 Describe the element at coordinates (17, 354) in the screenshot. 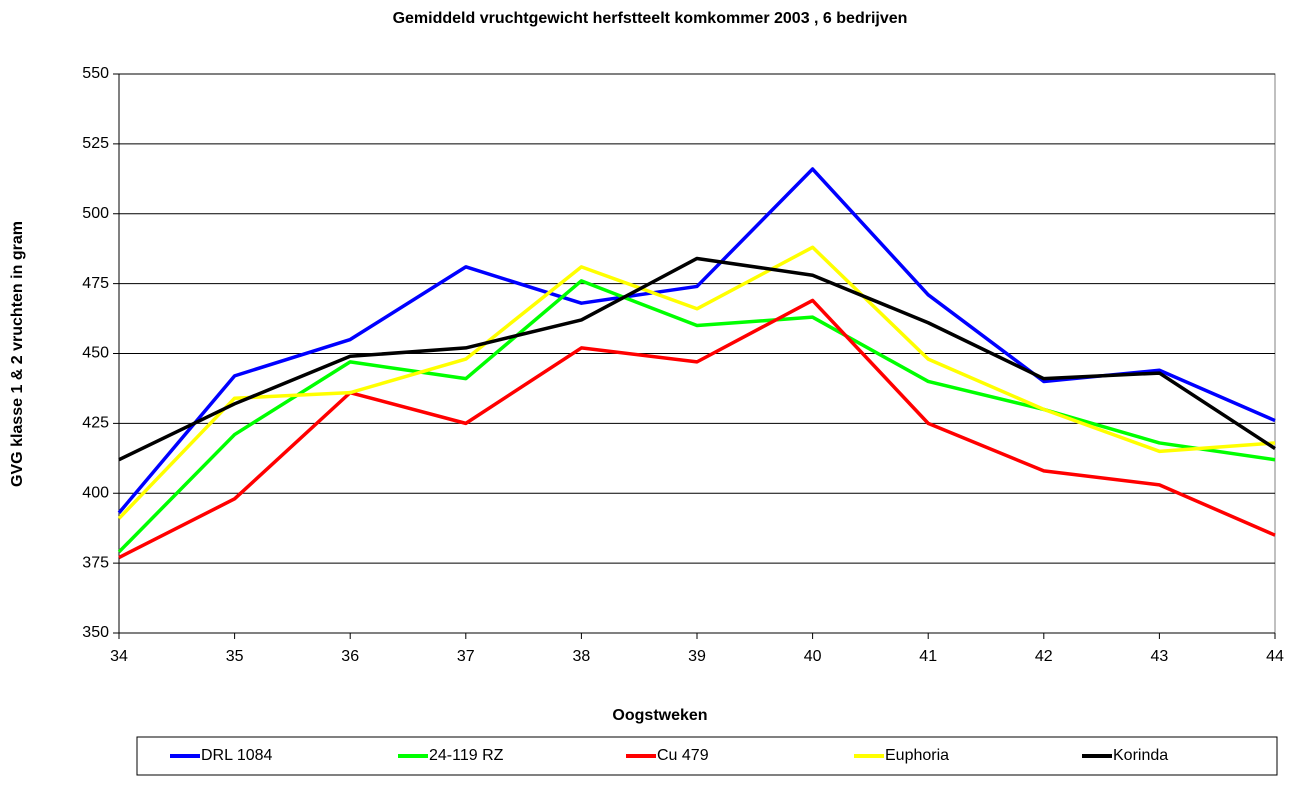

I see `y-axis-label: GVG klasse 1 & 2 vruchten in gram` at that location.